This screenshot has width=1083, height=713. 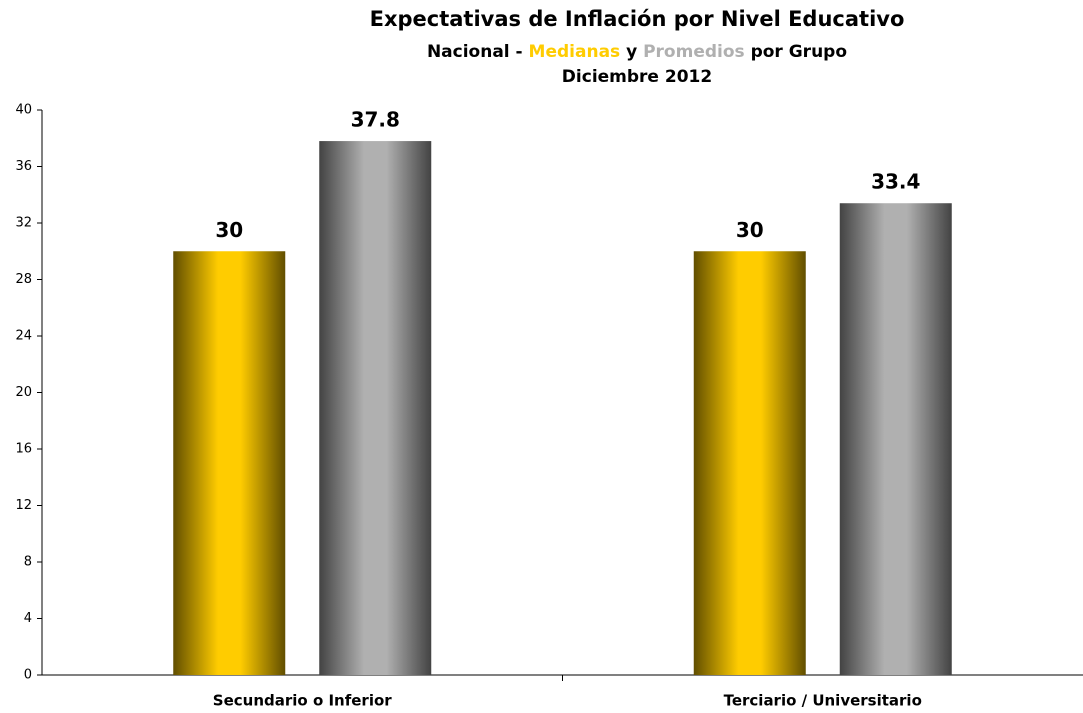 What do you see at coordinates (575, 52) in the screenshot?
I see `series-name: Medianas` at bounding box center [575, 52].